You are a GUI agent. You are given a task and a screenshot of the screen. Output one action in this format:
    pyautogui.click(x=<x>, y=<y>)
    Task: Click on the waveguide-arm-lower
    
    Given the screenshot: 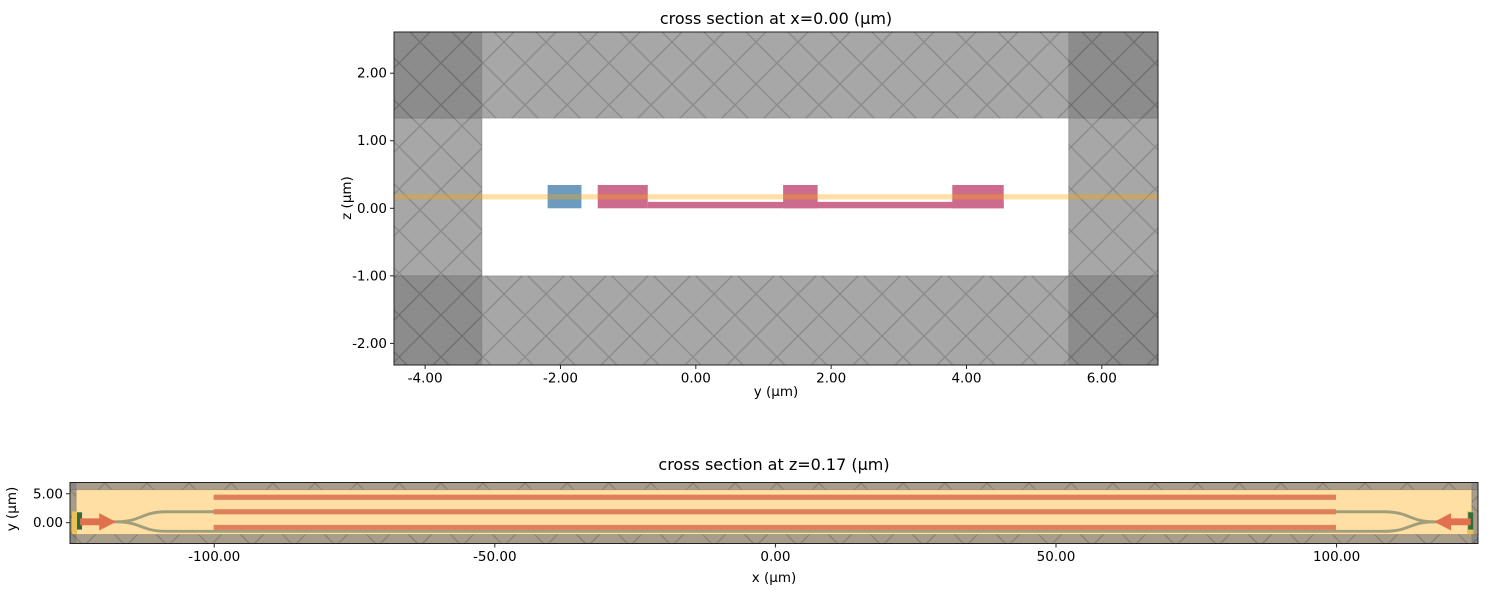 What is the action you would take?
    pyautogui.click(x=775, y=526)
    